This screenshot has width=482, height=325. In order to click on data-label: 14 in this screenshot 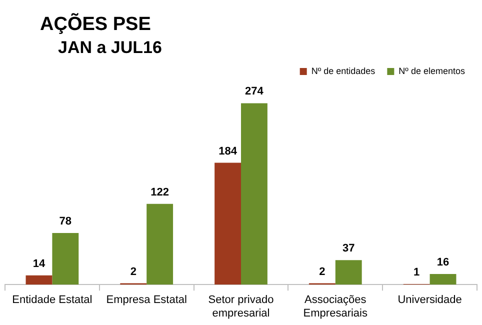, I will do `click(39, 264)`.